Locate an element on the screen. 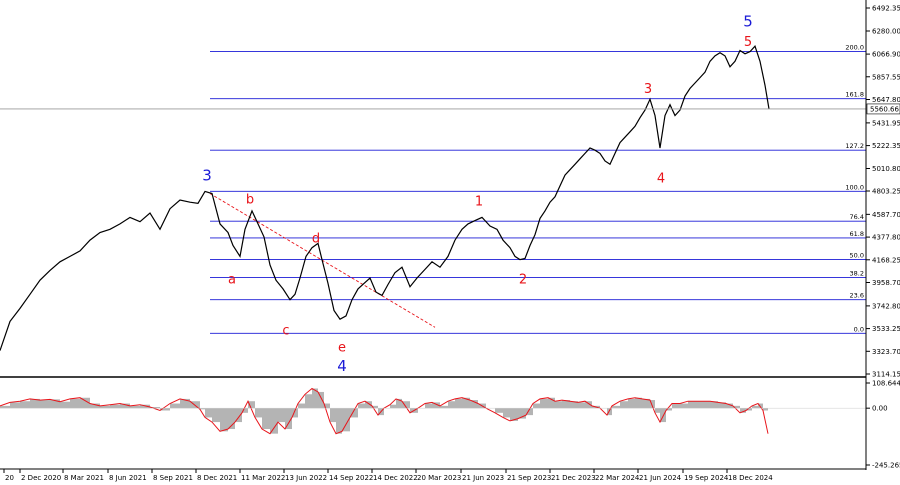 The height and width of the screenshot is (485, 900). time-tick-label: 8 Dec 2021 is located at coordinates (217, 478).